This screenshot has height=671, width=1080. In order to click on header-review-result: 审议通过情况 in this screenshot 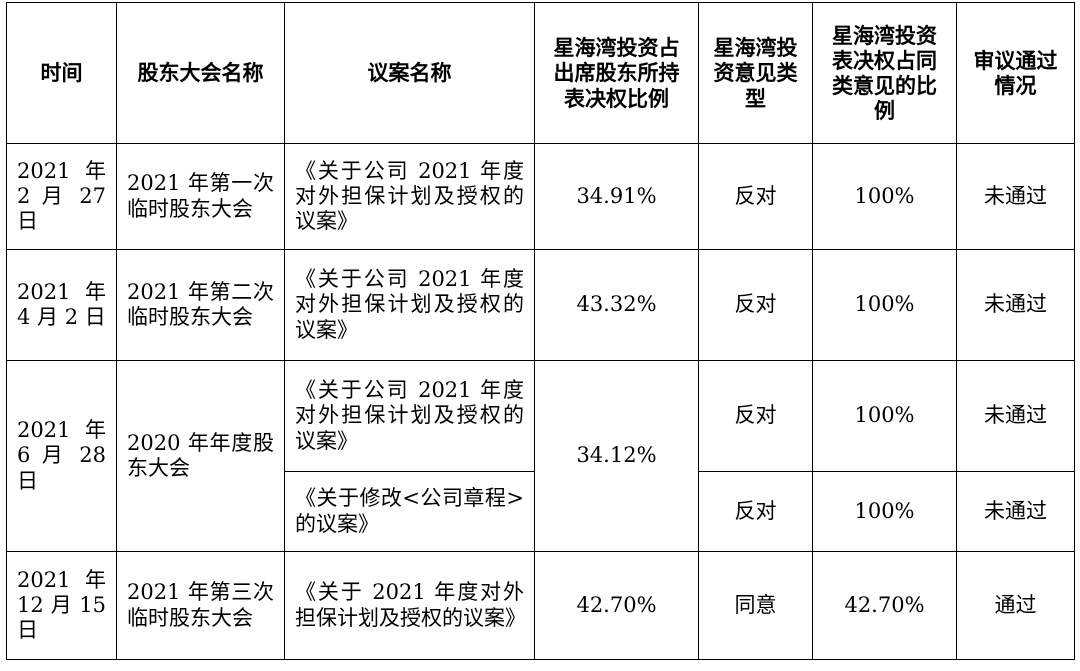, I will do `click(1015, 73)`.